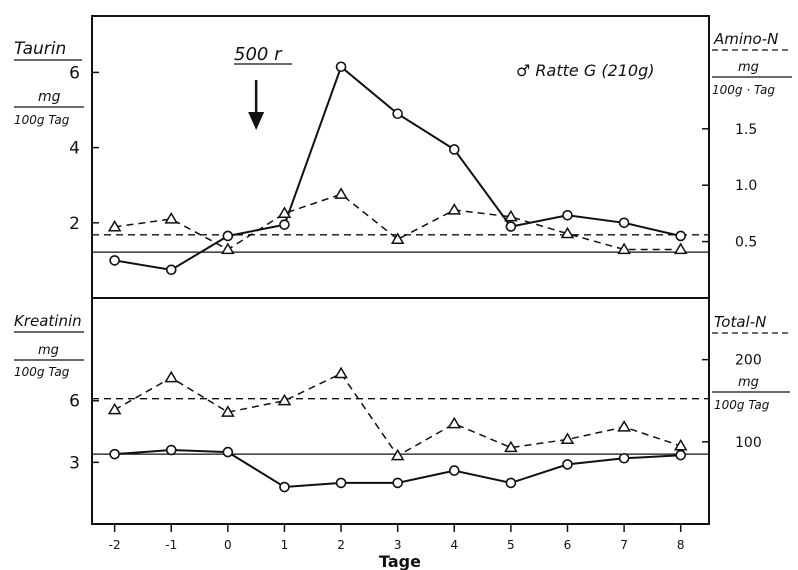 The image size is (798, 570). What do you see at coordinates (48, 350) in the screenshot?
I see `kreatinin-unit-numerator: mg` at bounding box center [48, 350].